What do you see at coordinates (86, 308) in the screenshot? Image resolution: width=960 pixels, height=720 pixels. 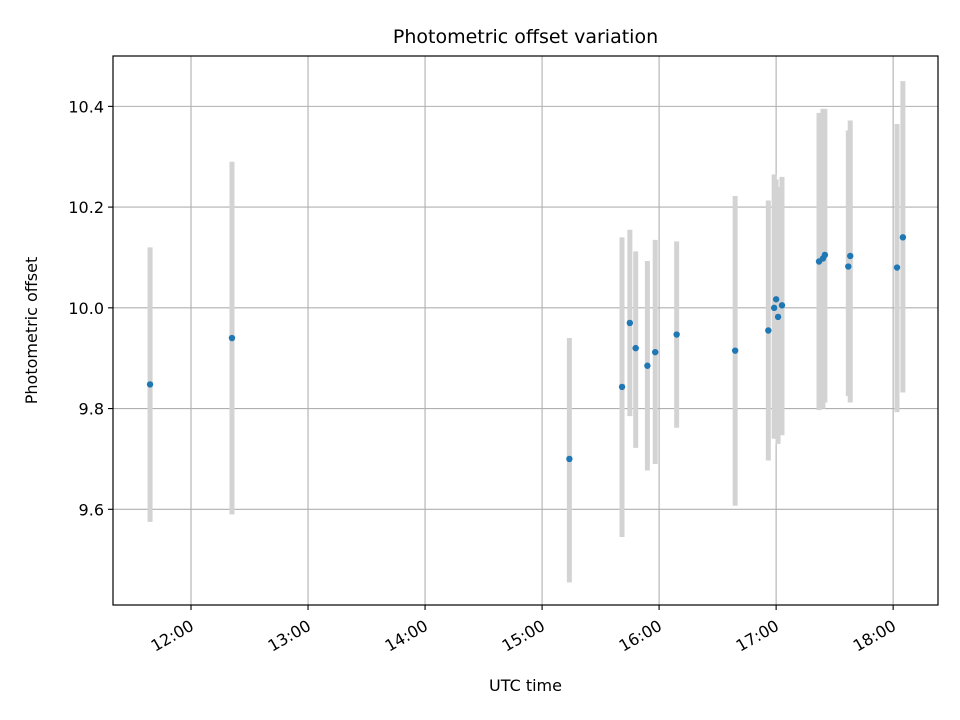 I see `y-tick-label: 10.0` at bounding box center [86, 308].